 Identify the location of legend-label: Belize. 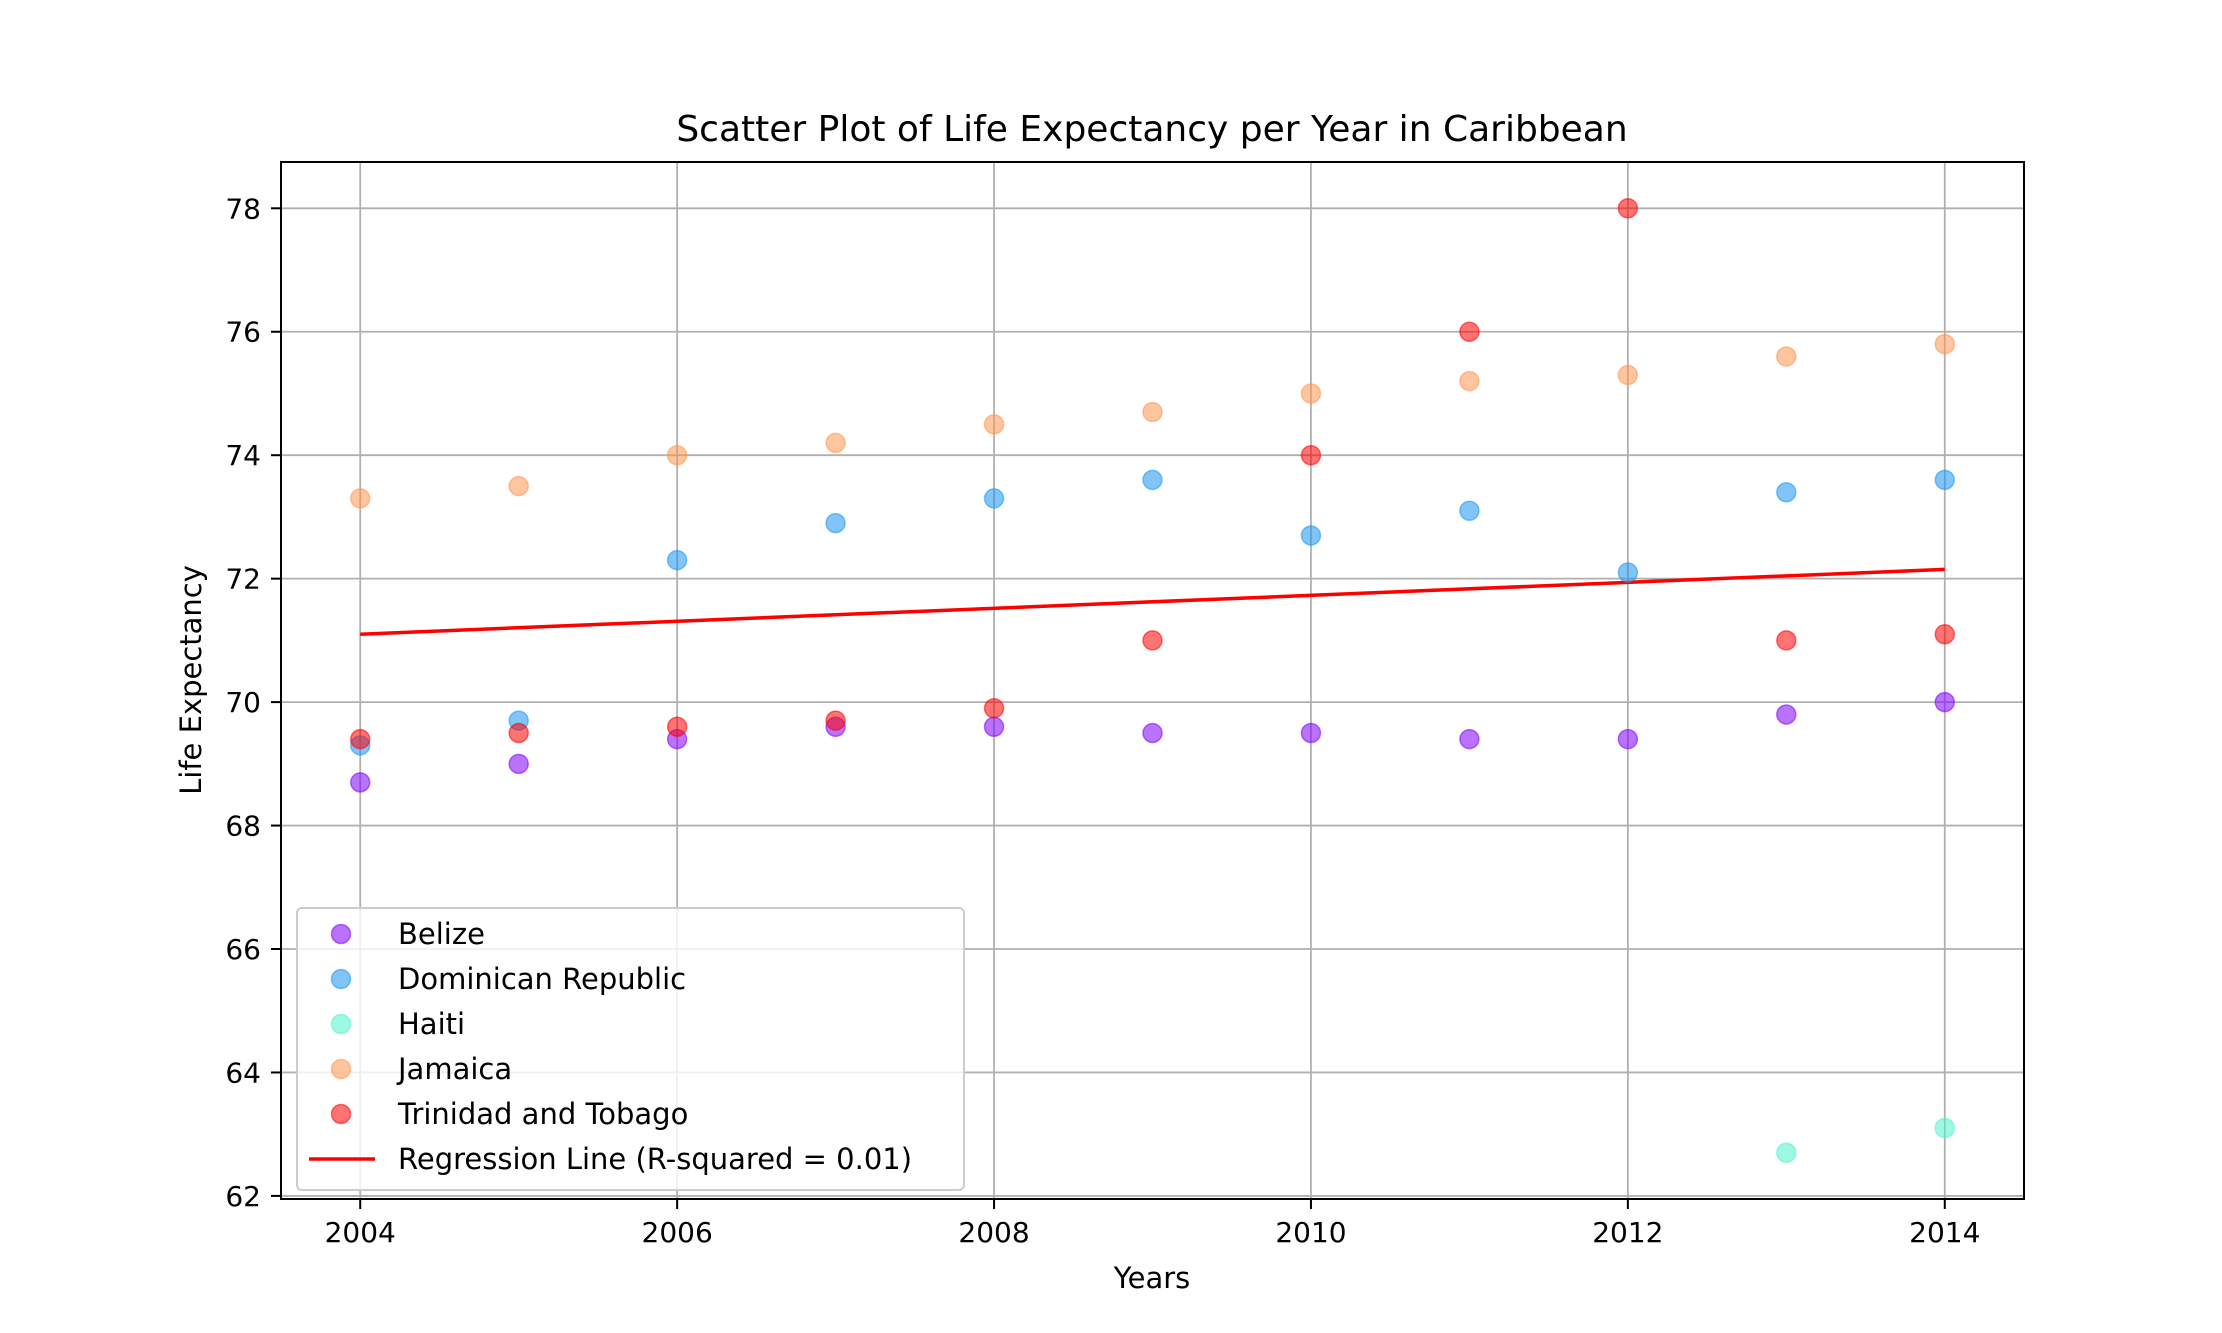
(441, 934).